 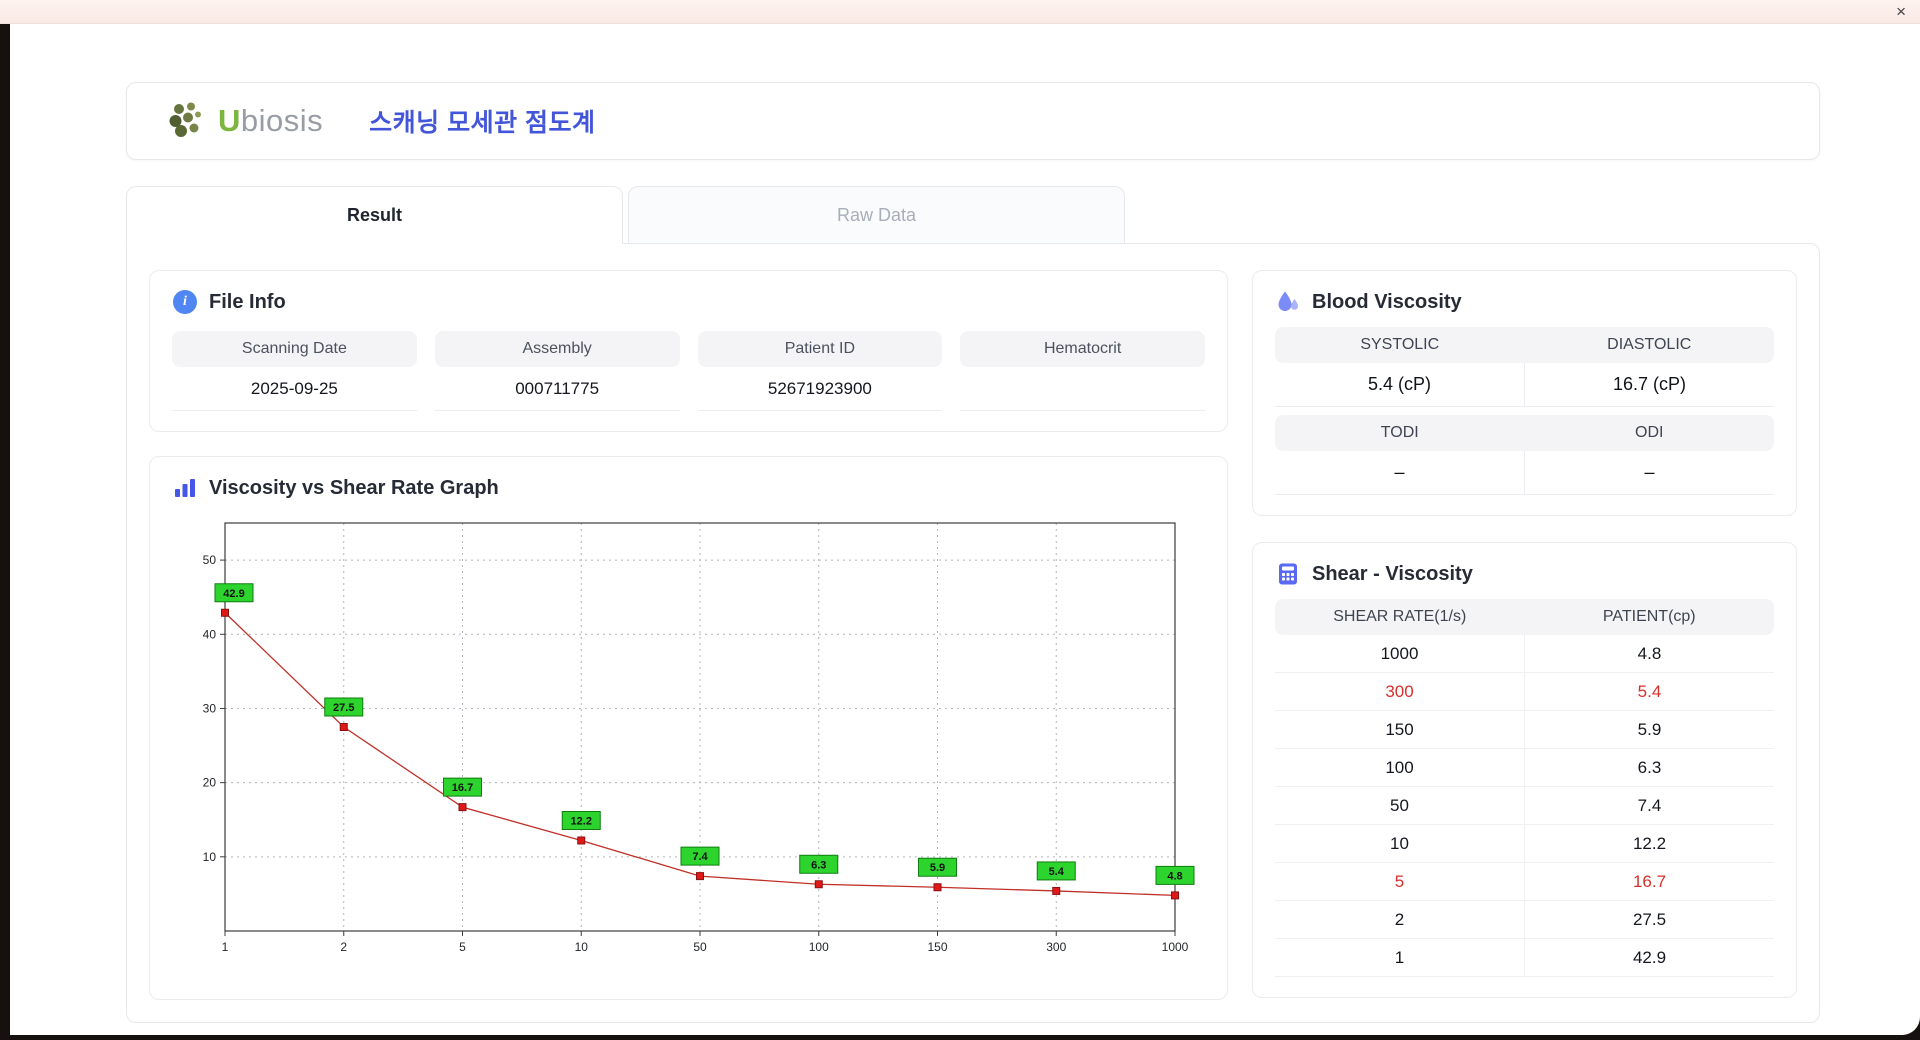 What do you see at coordinates (1649, 654) in the screenshot?
I see `patient-value-cell: 4.8` at bounding box center [1649, 654].